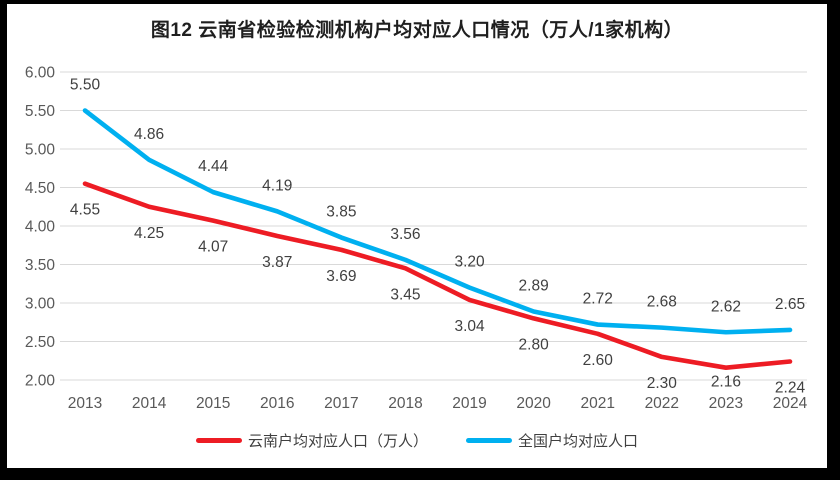  What do you see at coordinates (469, 403) in the screenshot?
I see `x-axis-tick-label: 2019` at bounding box center [469, 403].